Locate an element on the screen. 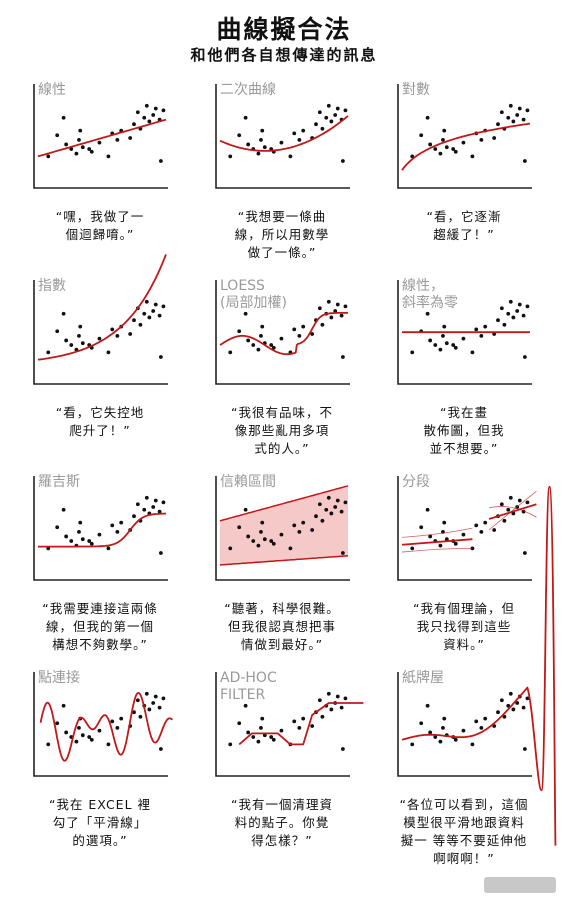  chart-panel: LOESS (局部加權) is located at coordinates (282, 332).